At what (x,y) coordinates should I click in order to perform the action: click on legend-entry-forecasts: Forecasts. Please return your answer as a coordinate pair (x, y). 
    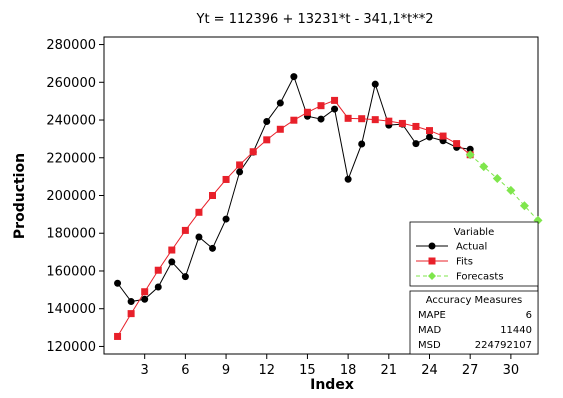
    Looking at the image, I should click on (460, 277).